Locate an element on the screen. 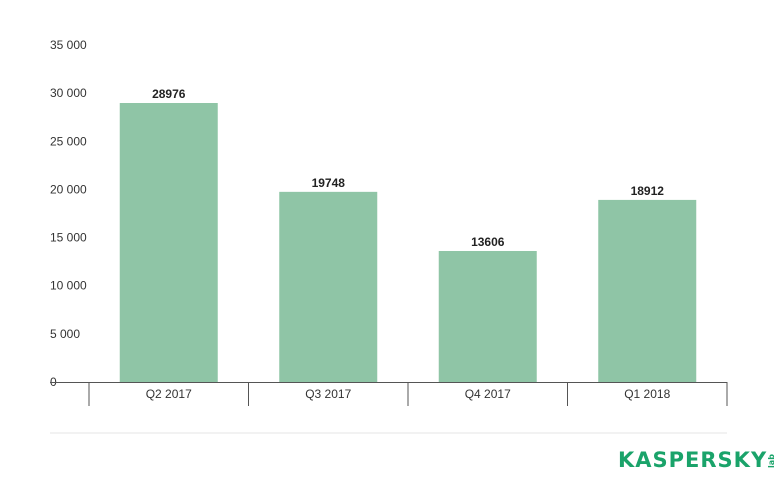  y-tick-label: 35 000 is located at coordinates (68, 45).